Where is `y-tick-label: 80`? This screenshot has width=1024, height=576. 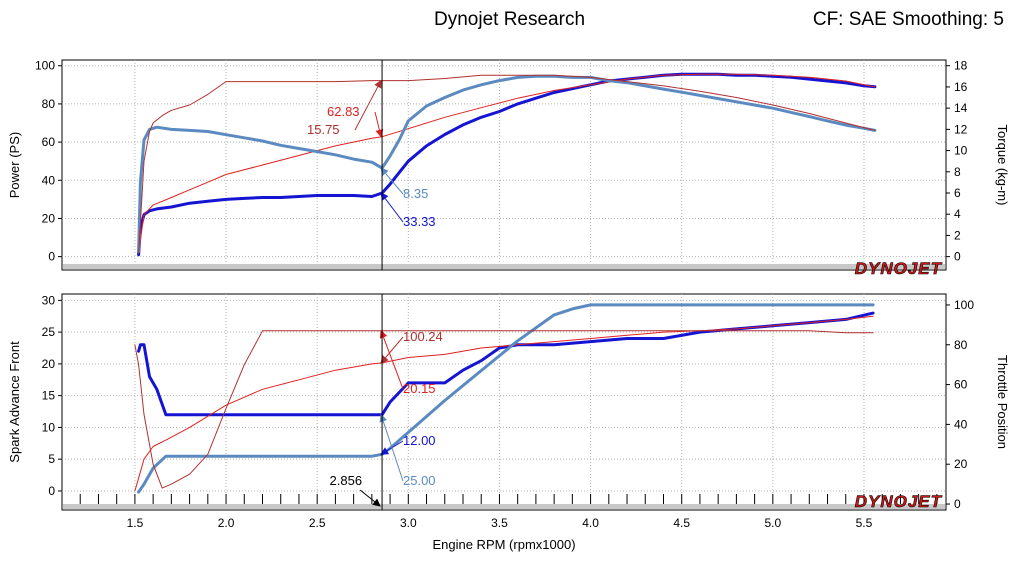
y-tick-label: 80 is located at coordinates (49, 104).